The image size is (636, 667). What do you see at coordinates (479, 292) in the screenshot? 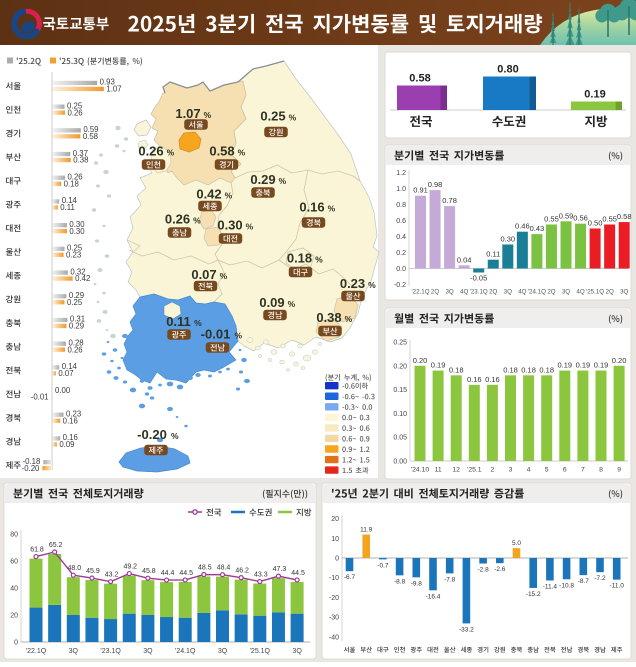
I see `svg-text: '23.1Q` at bounding box center [479, 292].